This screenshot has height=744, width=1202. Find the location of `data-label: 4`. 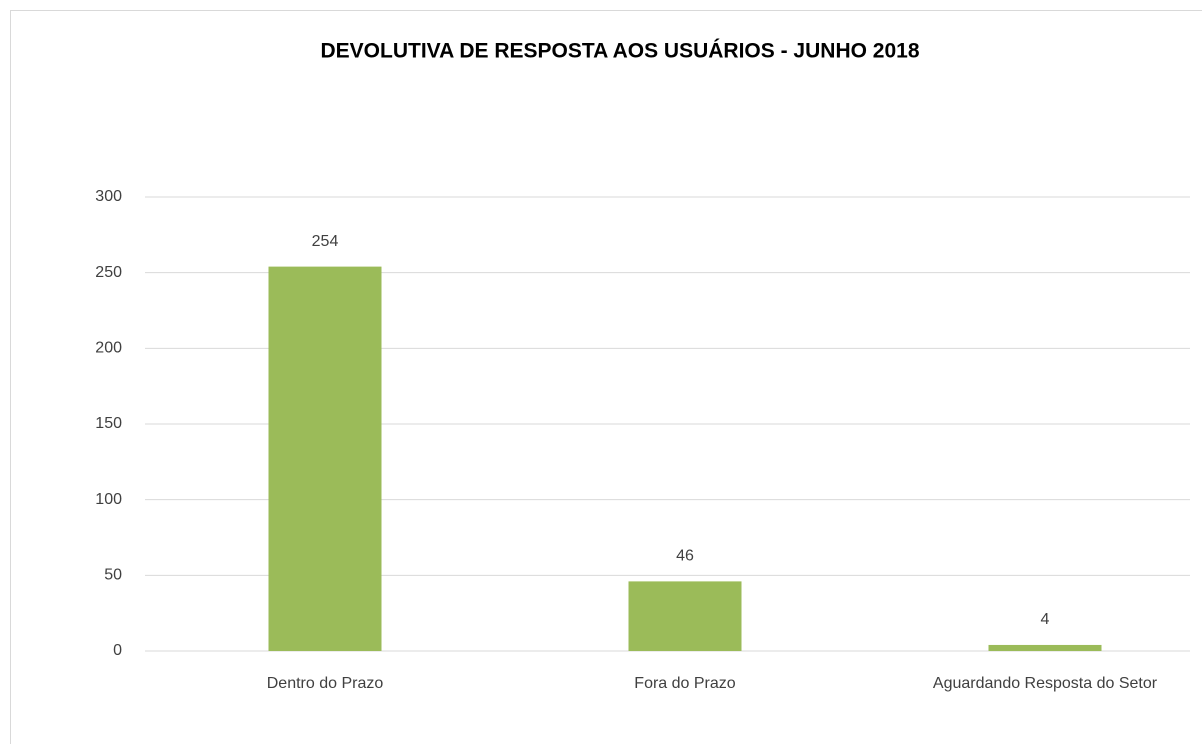

data-label: 4 is located at coordinates (1045, 619).